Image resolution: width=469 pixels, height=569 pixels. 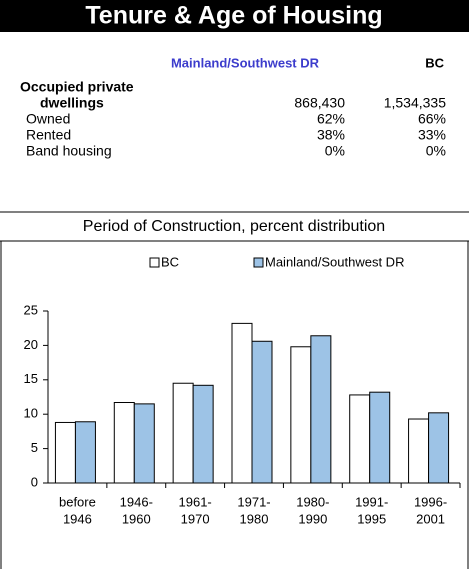 I want to click on column-header: BC, so click(x=434, y=62).